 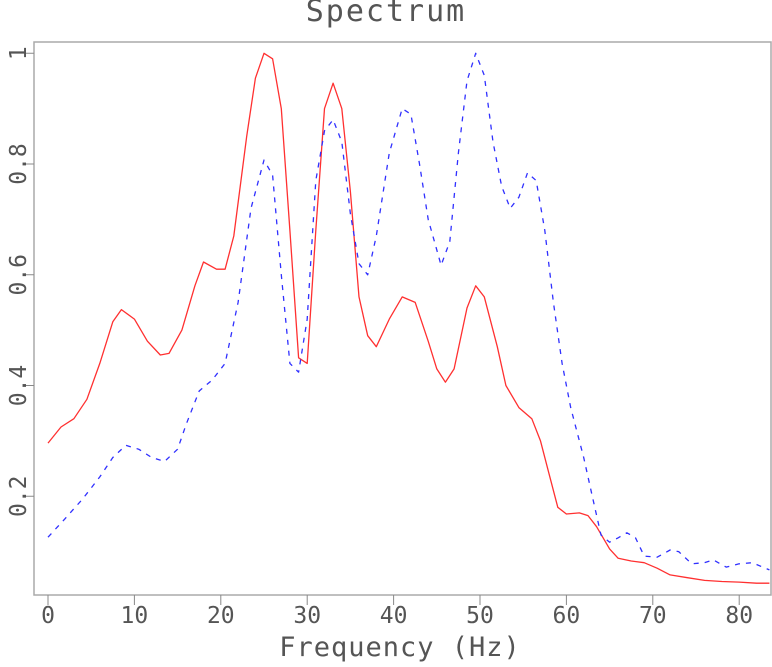 I want to click on y-axis: 0.2 0.4 0.6 0.8 1, so click(x=20, y=281).